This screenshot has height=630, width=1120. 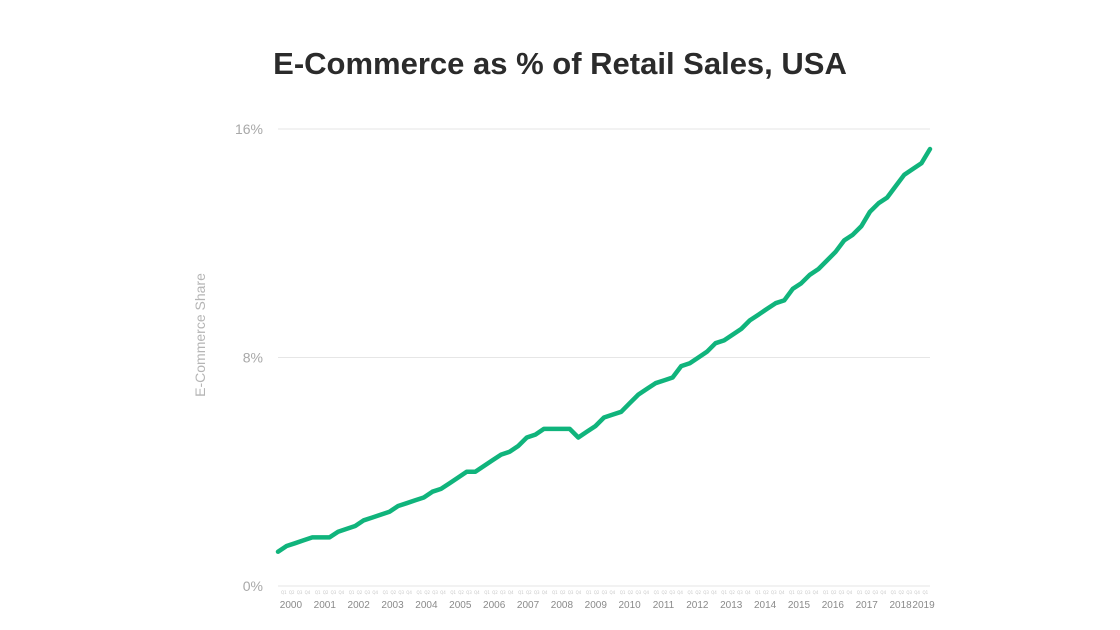 What do you see at coordinates (253, 358) in the screenshot?
I see `y-tick-label: 8%` at bounding box center [253, 358].